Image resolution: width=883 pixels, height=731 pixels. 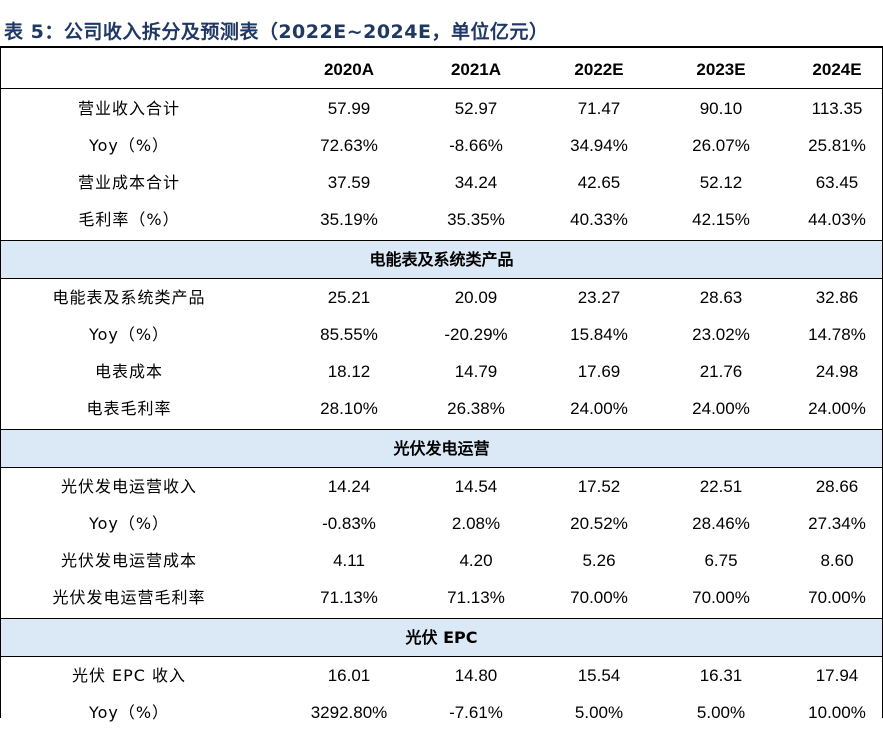 I want to click on cell-value: 23.27, so click(x=599, y=297).